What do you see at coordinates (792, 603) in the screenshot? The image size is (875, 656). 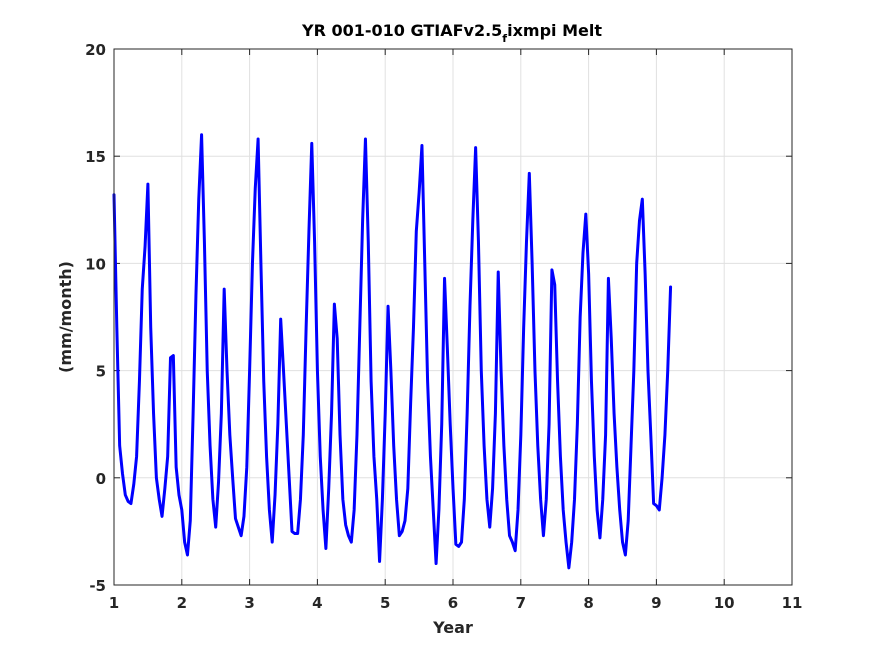 I see `x-tick-label: 11` at bounding box center [792, 603].